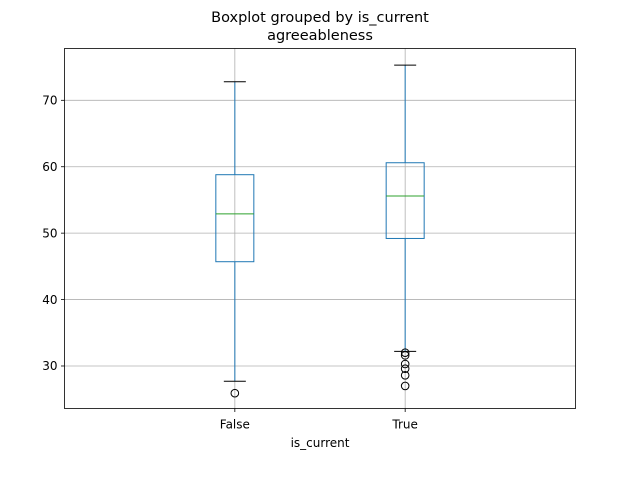 The width and height of the screenshot is (640, 480). I want to click on y-tick-label: 30, so click(49, 366).